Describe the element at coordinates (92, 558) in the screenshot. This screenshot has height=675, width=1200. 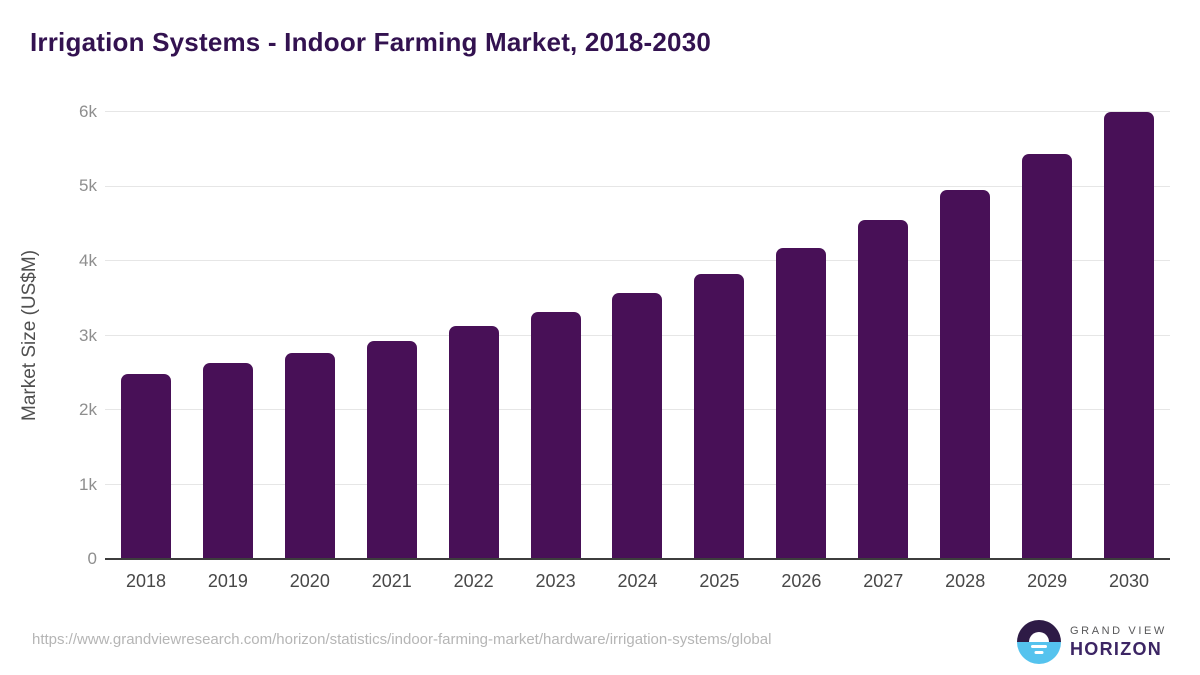
I see `y-tick-label-0: 0` at that location.